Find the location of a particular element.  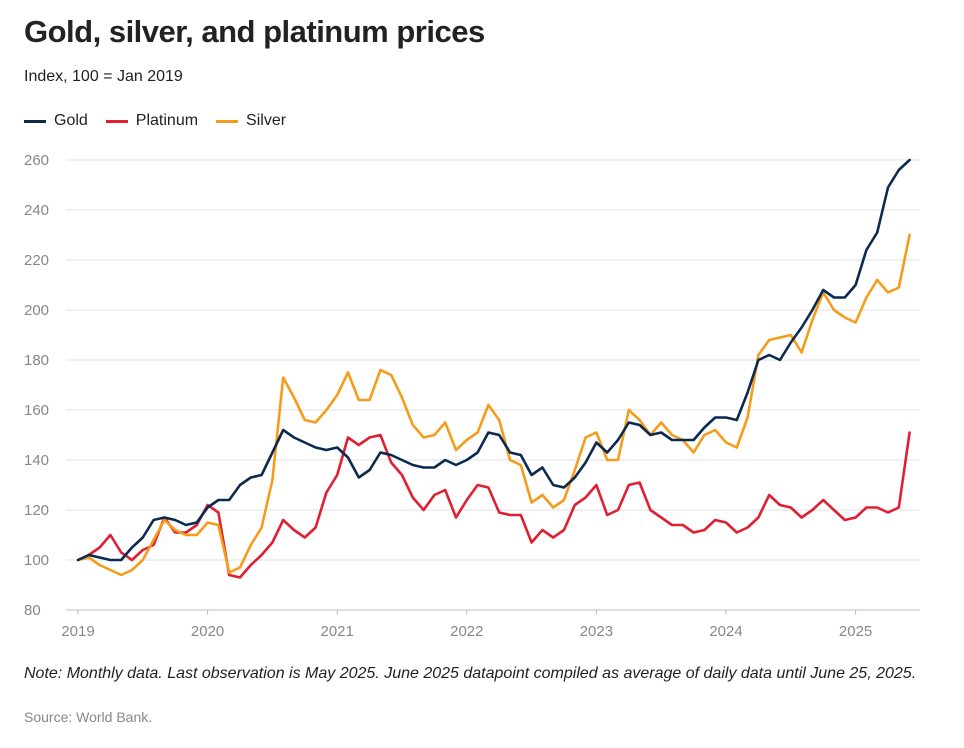

legend-label-gold: Gold is located at coordinates (71, 120).